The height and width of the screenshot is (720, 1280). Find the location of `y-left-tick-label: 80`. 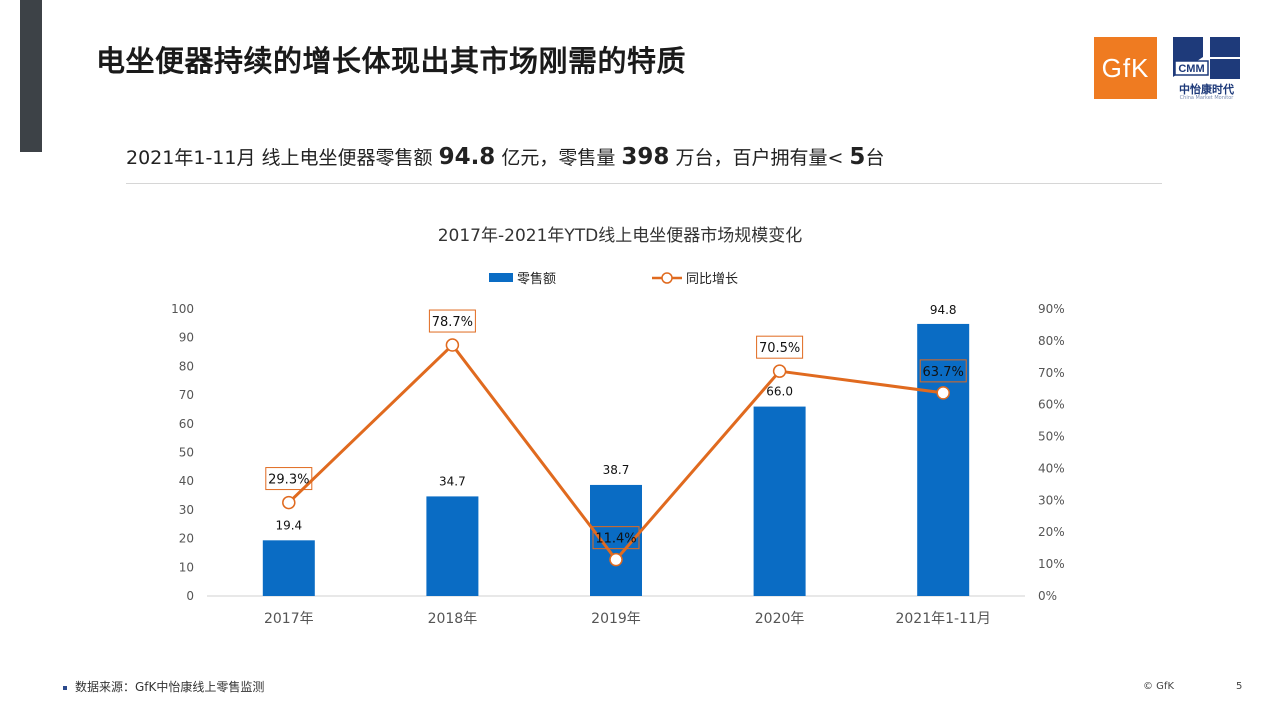

y-left-tick-label: 80 is located at coordinates (186, 366).